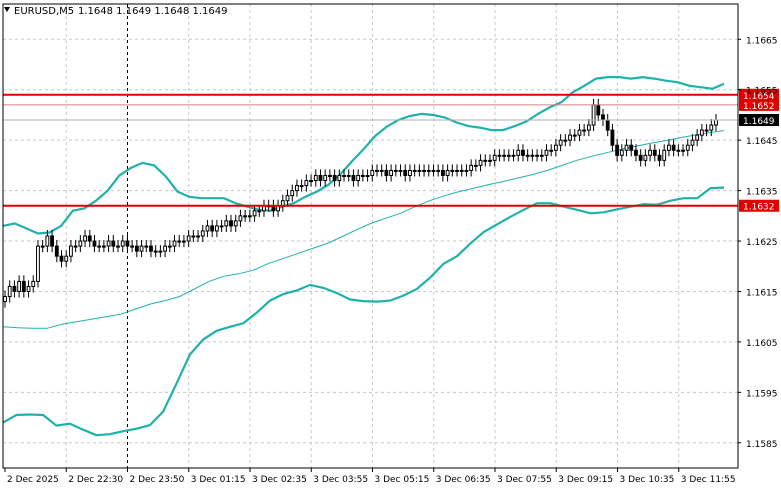 Image resolution: width=781 pixels, height=493 pixels. Describe the element at coordinates (153, 11) in the screenshot. I see `chart-header-quotes: 1.1648 1.1649 1.1648 1.1649` at that location.